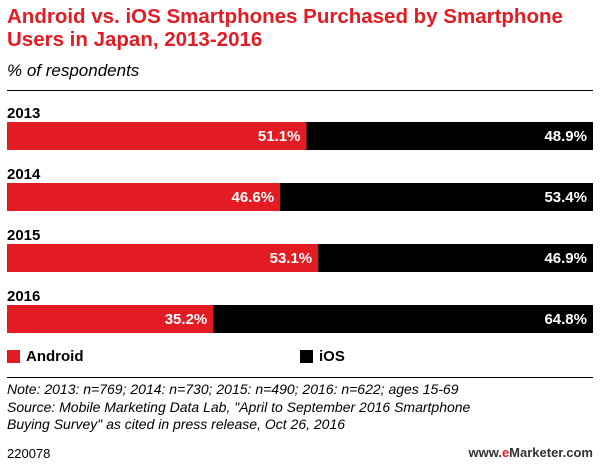  Describe the element at coordinates (455, 258) in the screenshot. I see `bar-ios-2015` at that location.